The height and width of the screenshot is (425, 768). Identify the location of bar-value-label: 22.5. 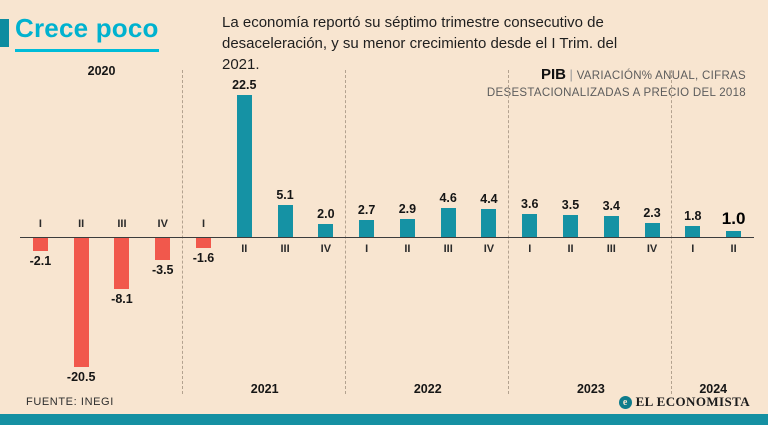
(244, 85).